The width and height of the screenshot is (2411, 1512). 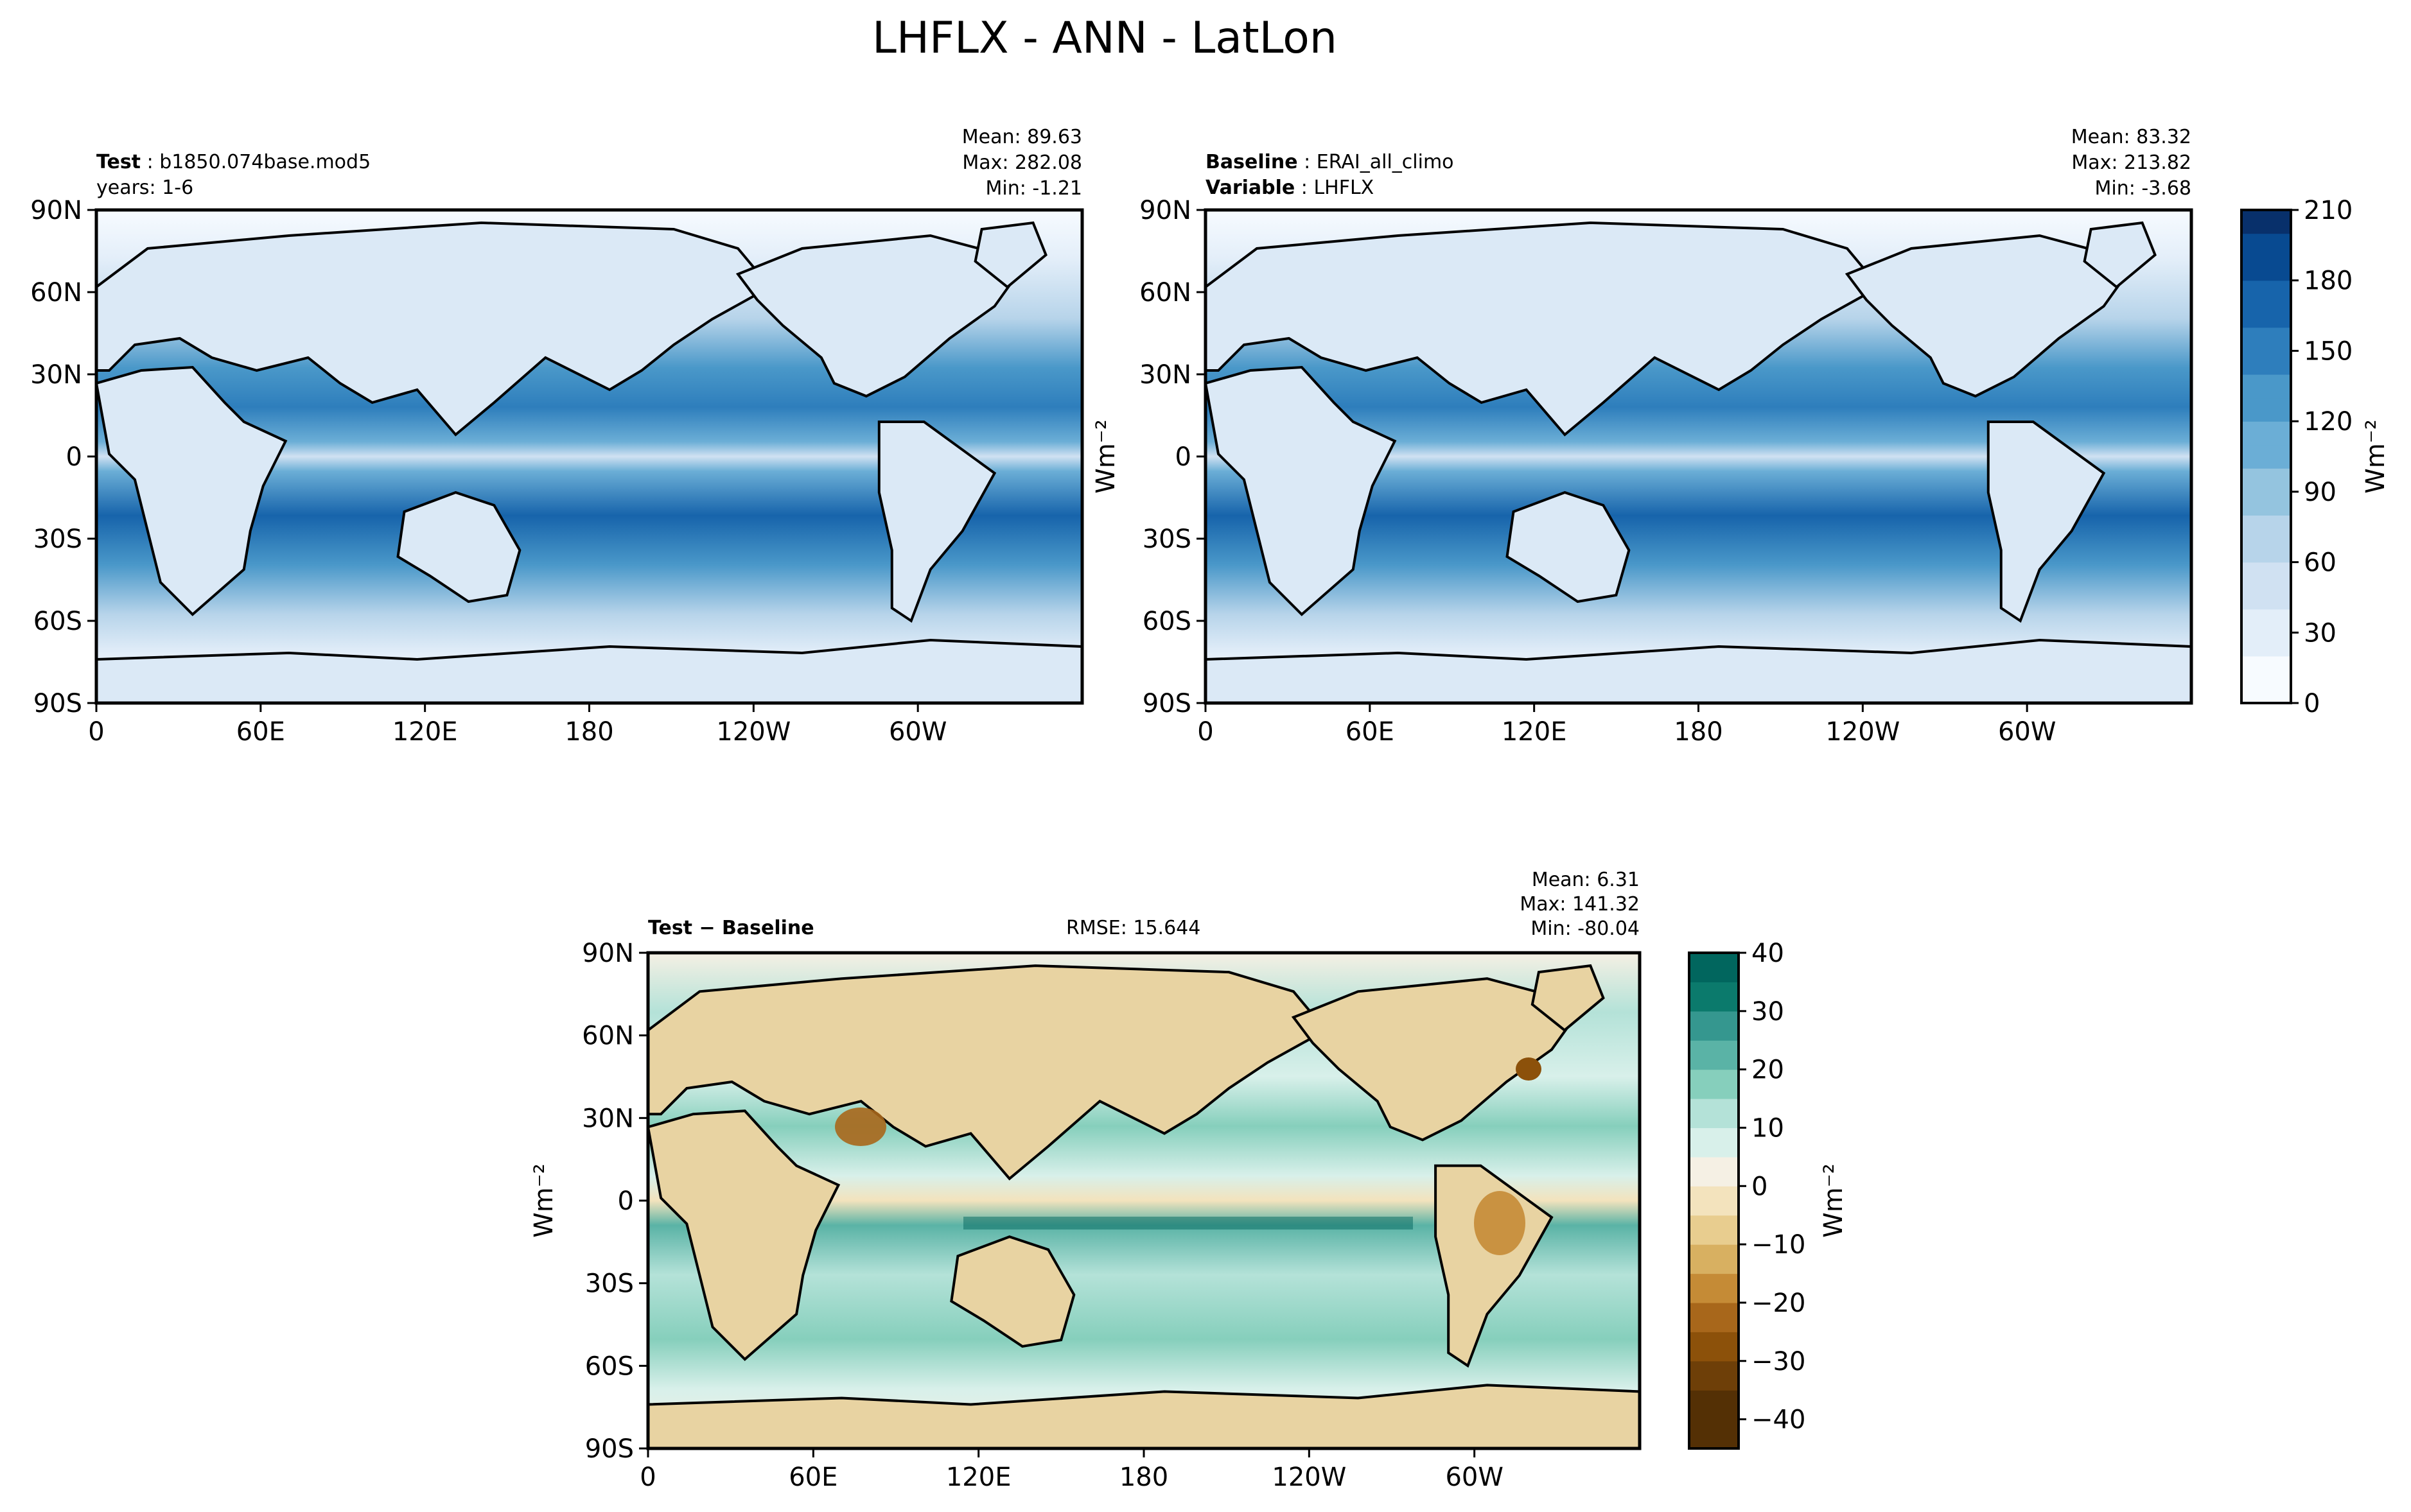 I want to click on colorbar-diff-tick-label: −40, so click(x=1778, y=1420).